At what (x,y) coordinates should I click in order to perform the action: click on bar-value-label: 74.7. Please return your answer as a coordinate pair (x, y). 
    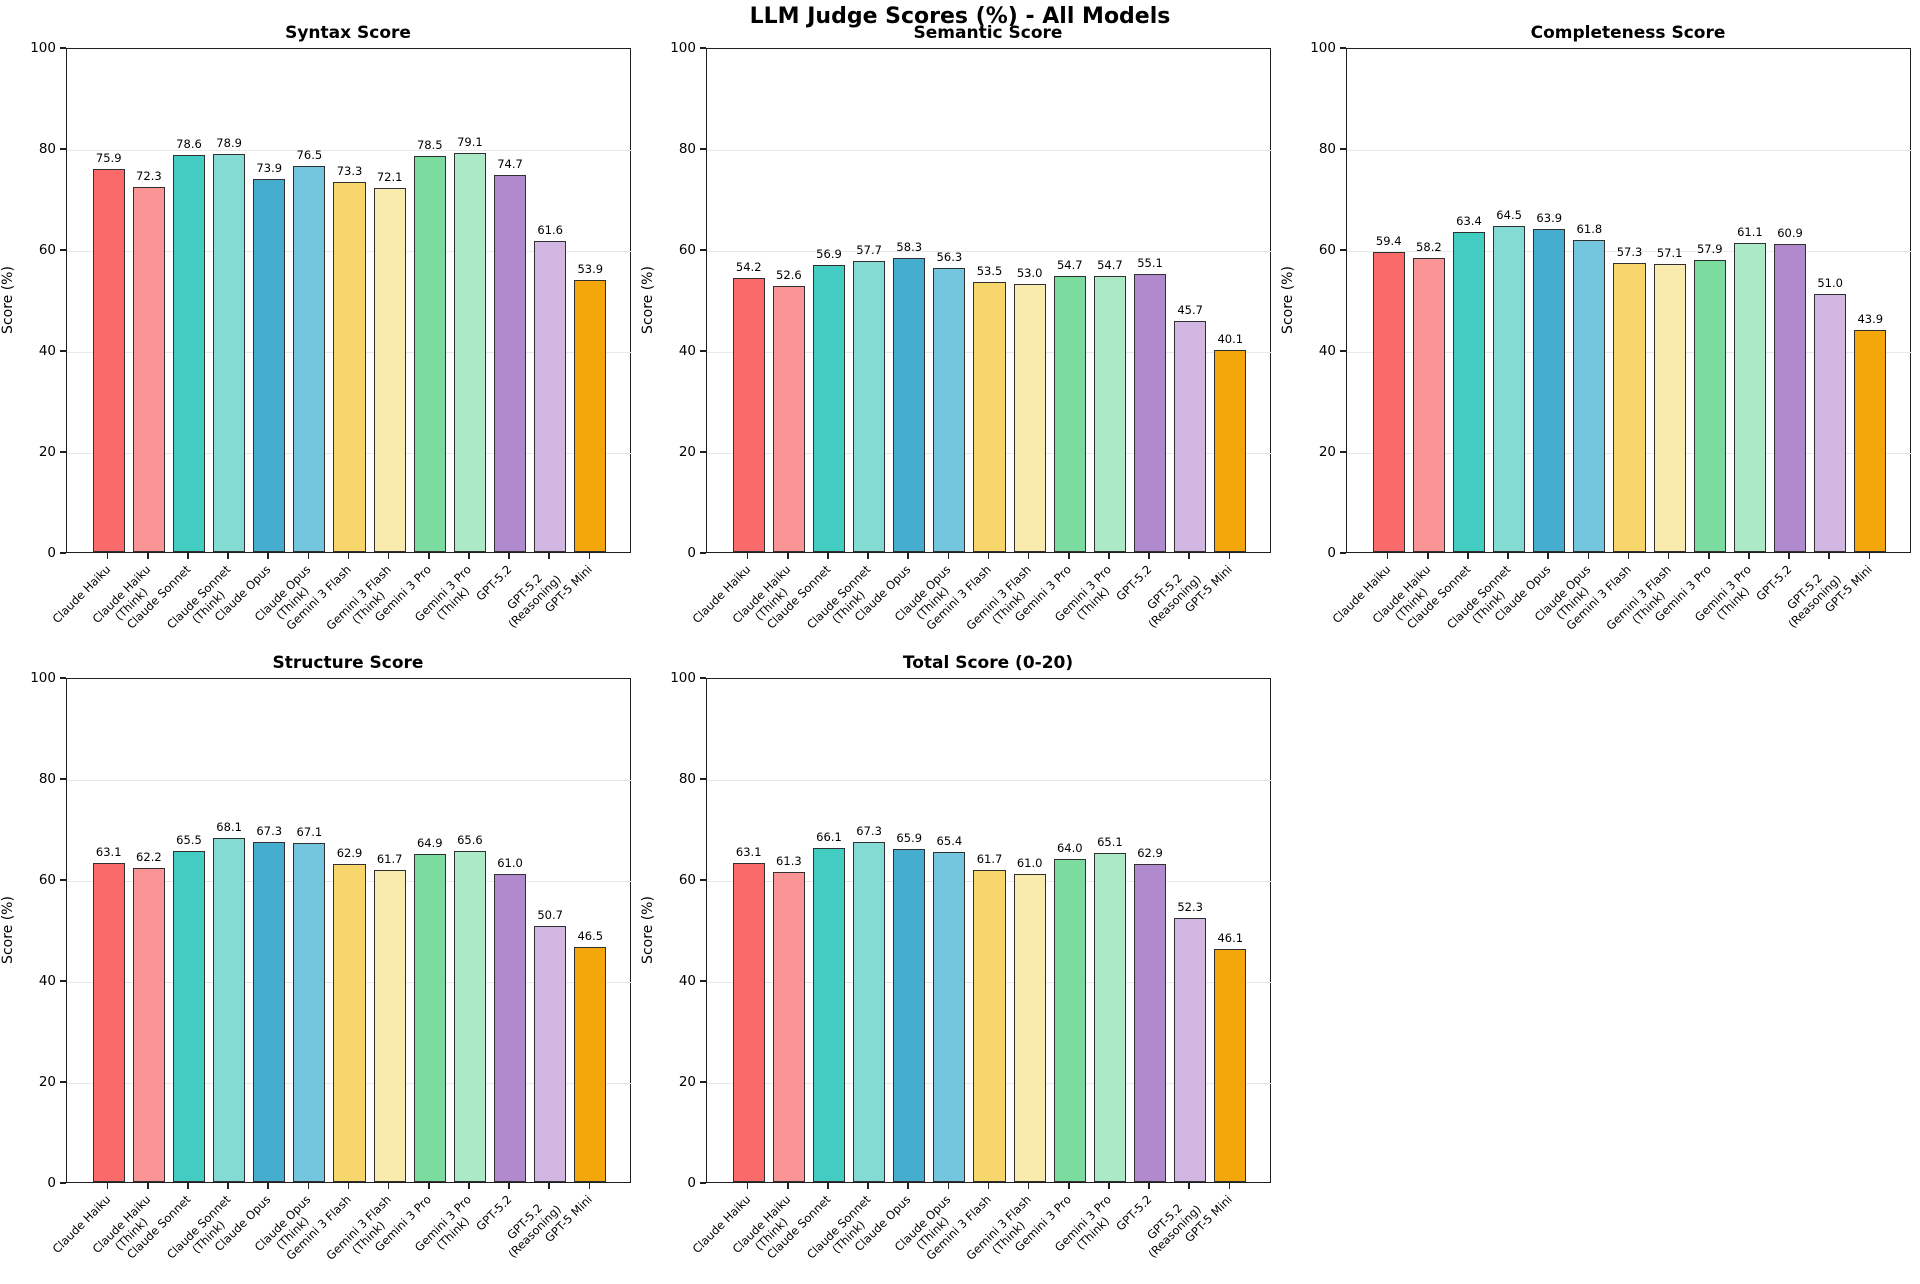
    Looking at the image, I should click on (510, 163).